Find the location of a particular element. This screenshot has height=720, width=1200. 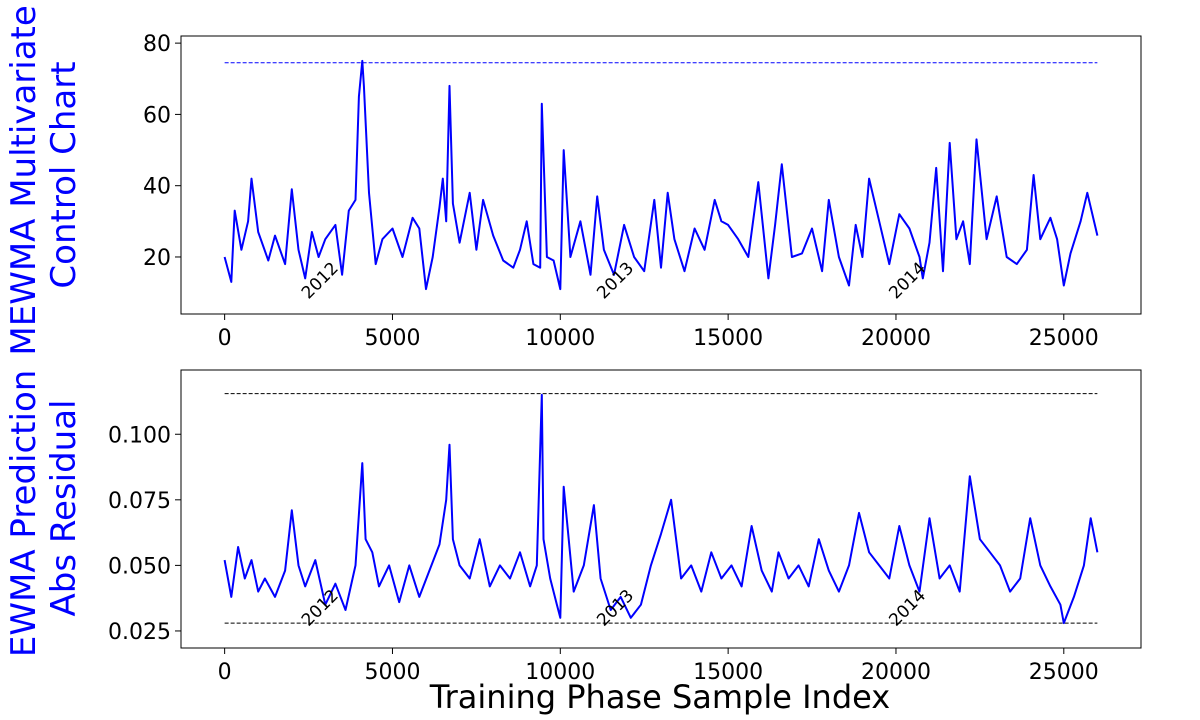

y-tick-label: 20 is located at coordinates (157, 258).